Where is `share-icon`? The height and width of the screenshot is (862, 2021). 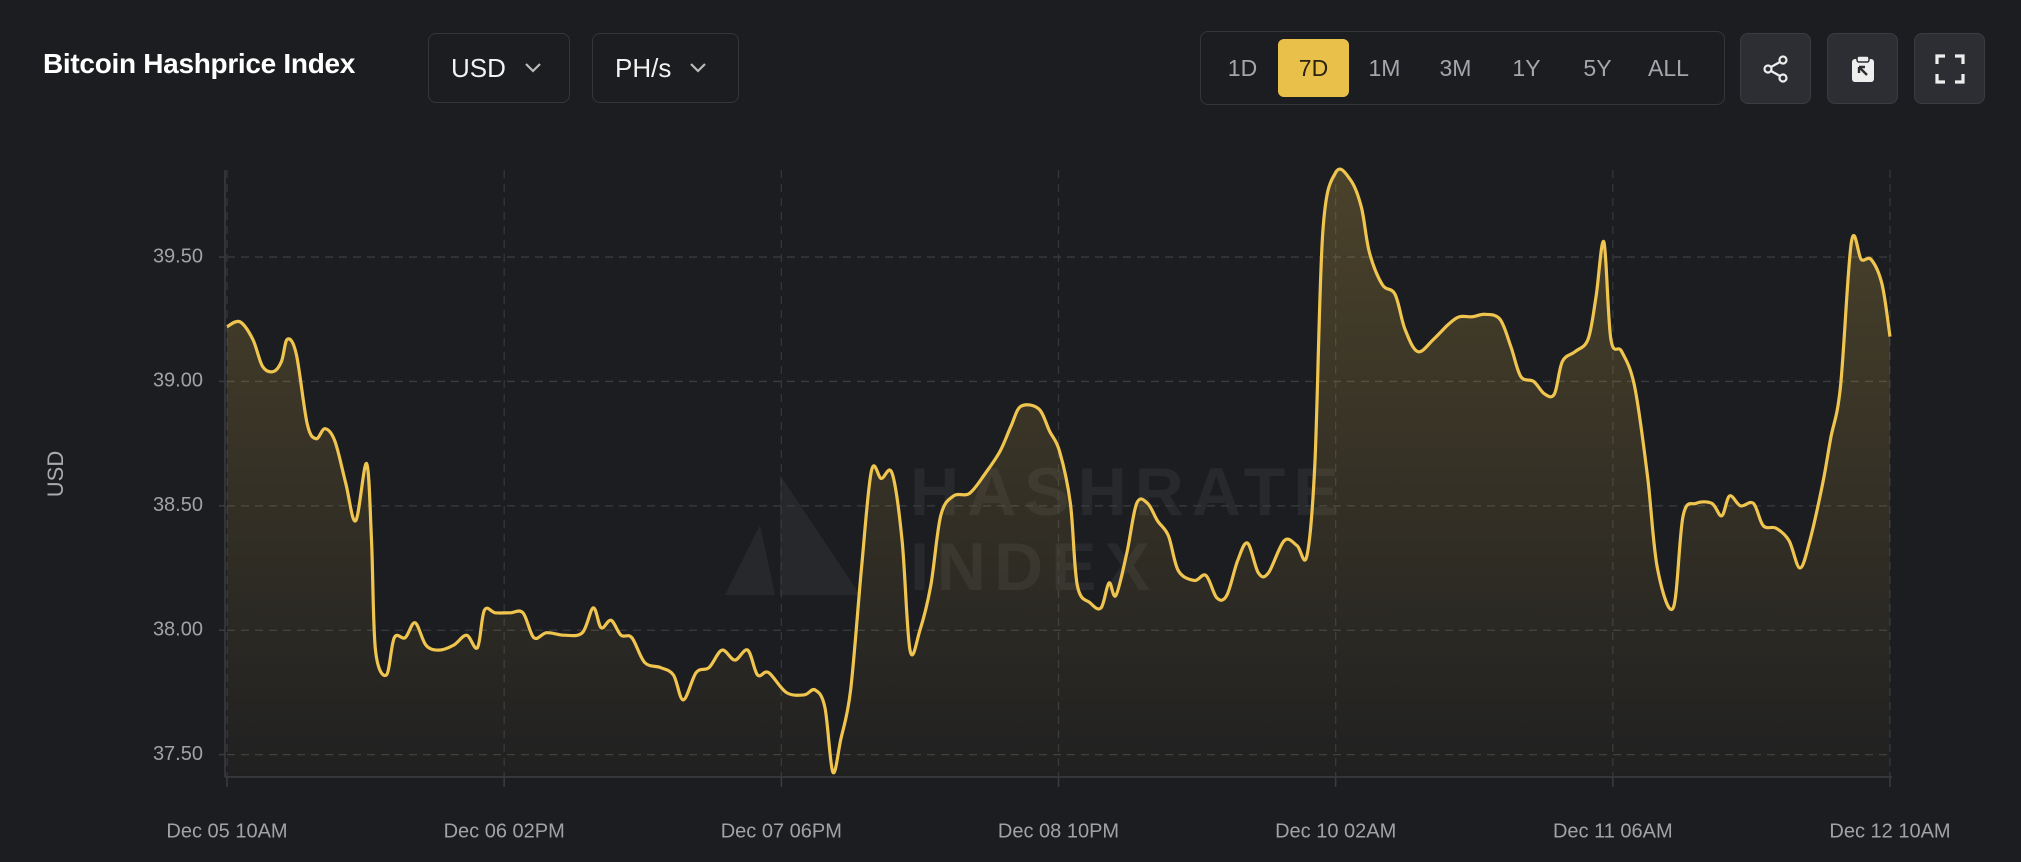 share-icon is located at coordinates (1775, 68).